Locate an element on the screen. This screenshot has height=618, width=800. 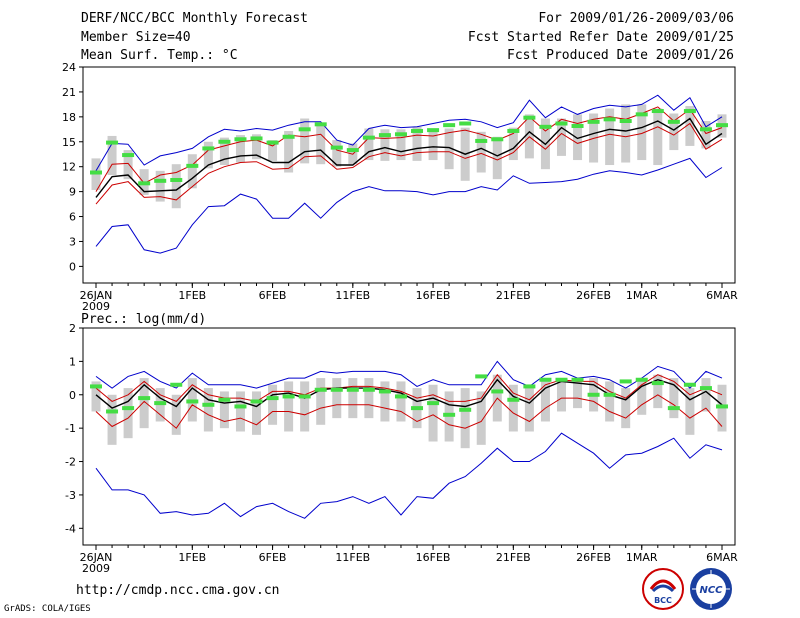
source-url: http://cmdp.ncc.cma.gov.cn is located at coordinates (178, 590).